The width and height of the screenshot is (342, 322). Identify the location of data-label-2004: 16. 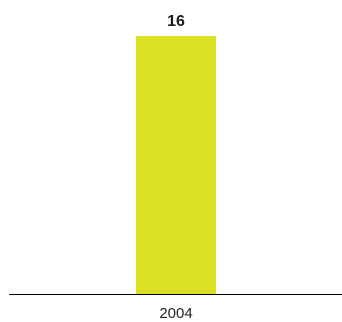
(176, 21).